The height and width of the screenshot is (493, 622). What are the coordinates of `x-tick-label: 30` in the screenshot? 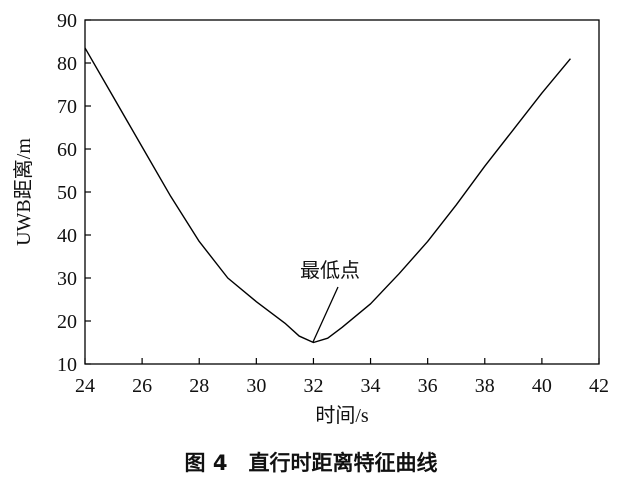 It's located at (256, 386).